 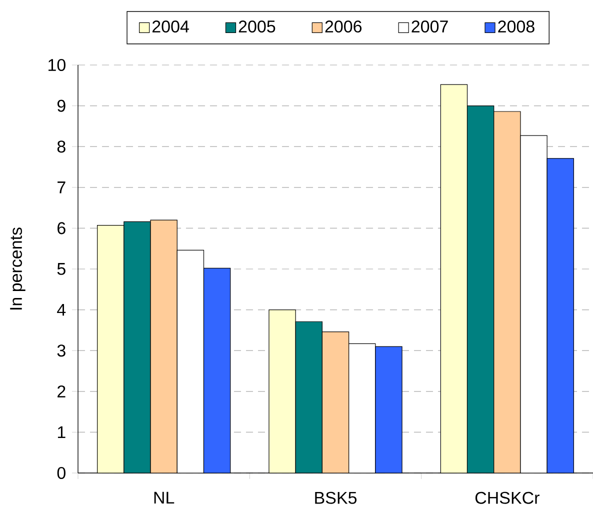 I want to click on legend-label: 2007, so click(x=430, y=26).